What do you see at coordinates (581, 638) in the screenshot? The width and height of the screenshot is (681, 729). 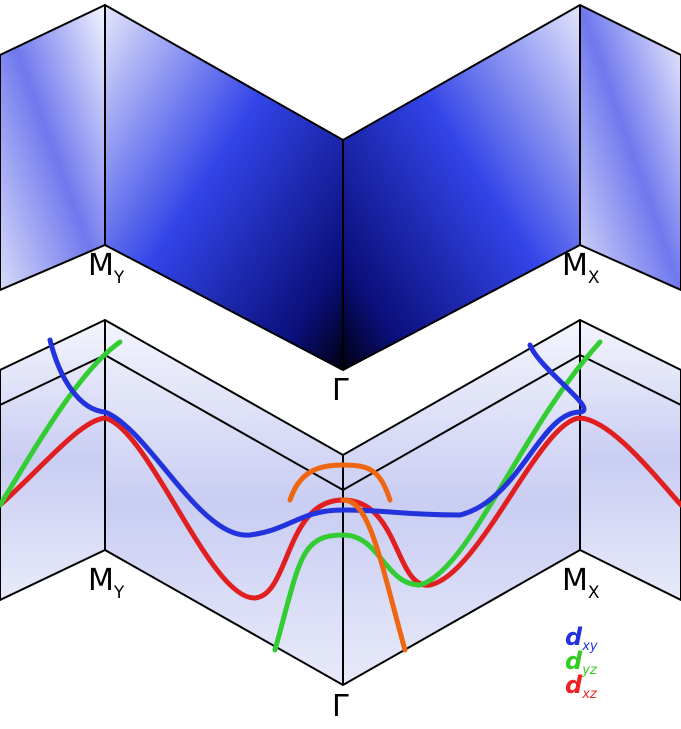 I see `legend-entry: dxy` at bounding box center [581, 638].